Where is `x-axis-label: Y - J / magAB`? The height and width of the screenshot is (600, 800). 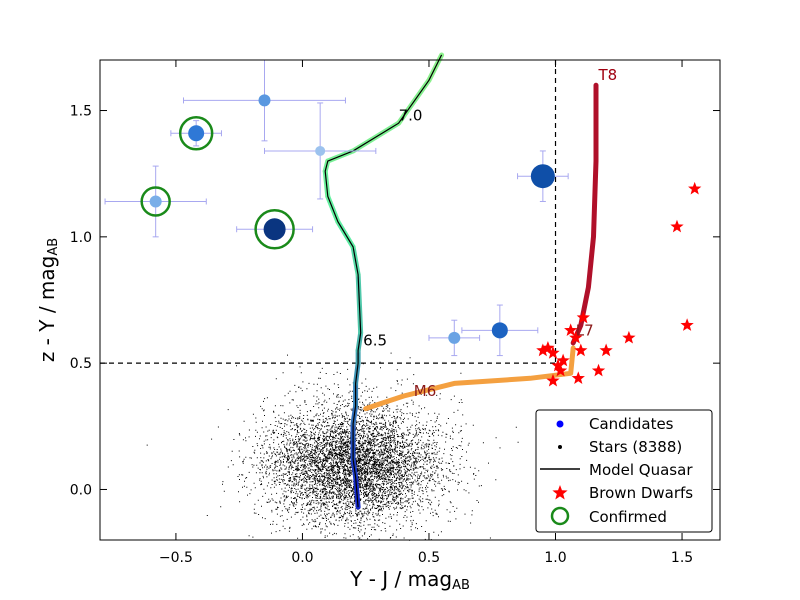
x-axis-label: Y - J / magAB is located at coordinates (409, 580).